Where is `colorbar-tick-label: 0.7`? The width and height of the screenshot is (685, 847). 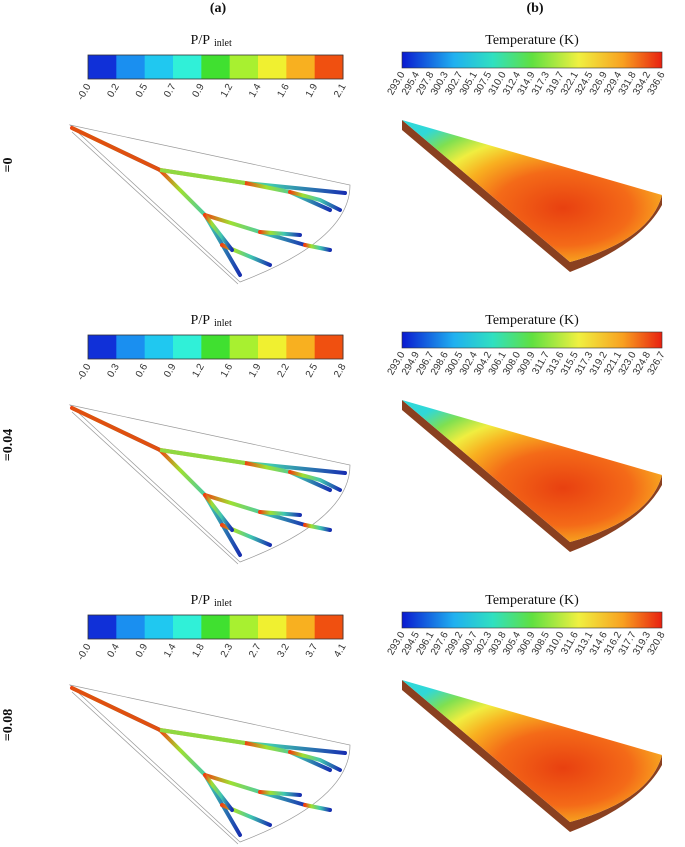 colorbar-tick-label: 0.7 is located at coordinates (170, 91).